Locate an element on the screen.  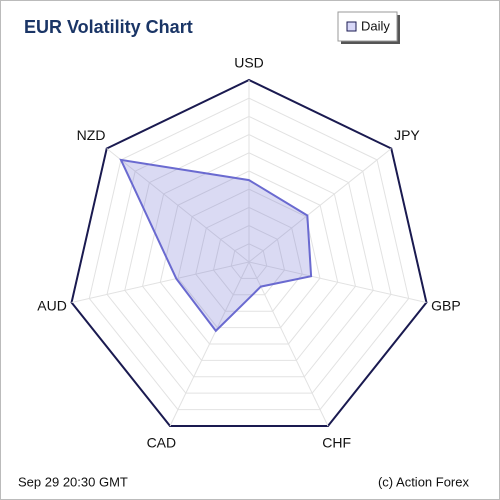
footer-right: (c) Action Forex is located at coordinates (424, 481).